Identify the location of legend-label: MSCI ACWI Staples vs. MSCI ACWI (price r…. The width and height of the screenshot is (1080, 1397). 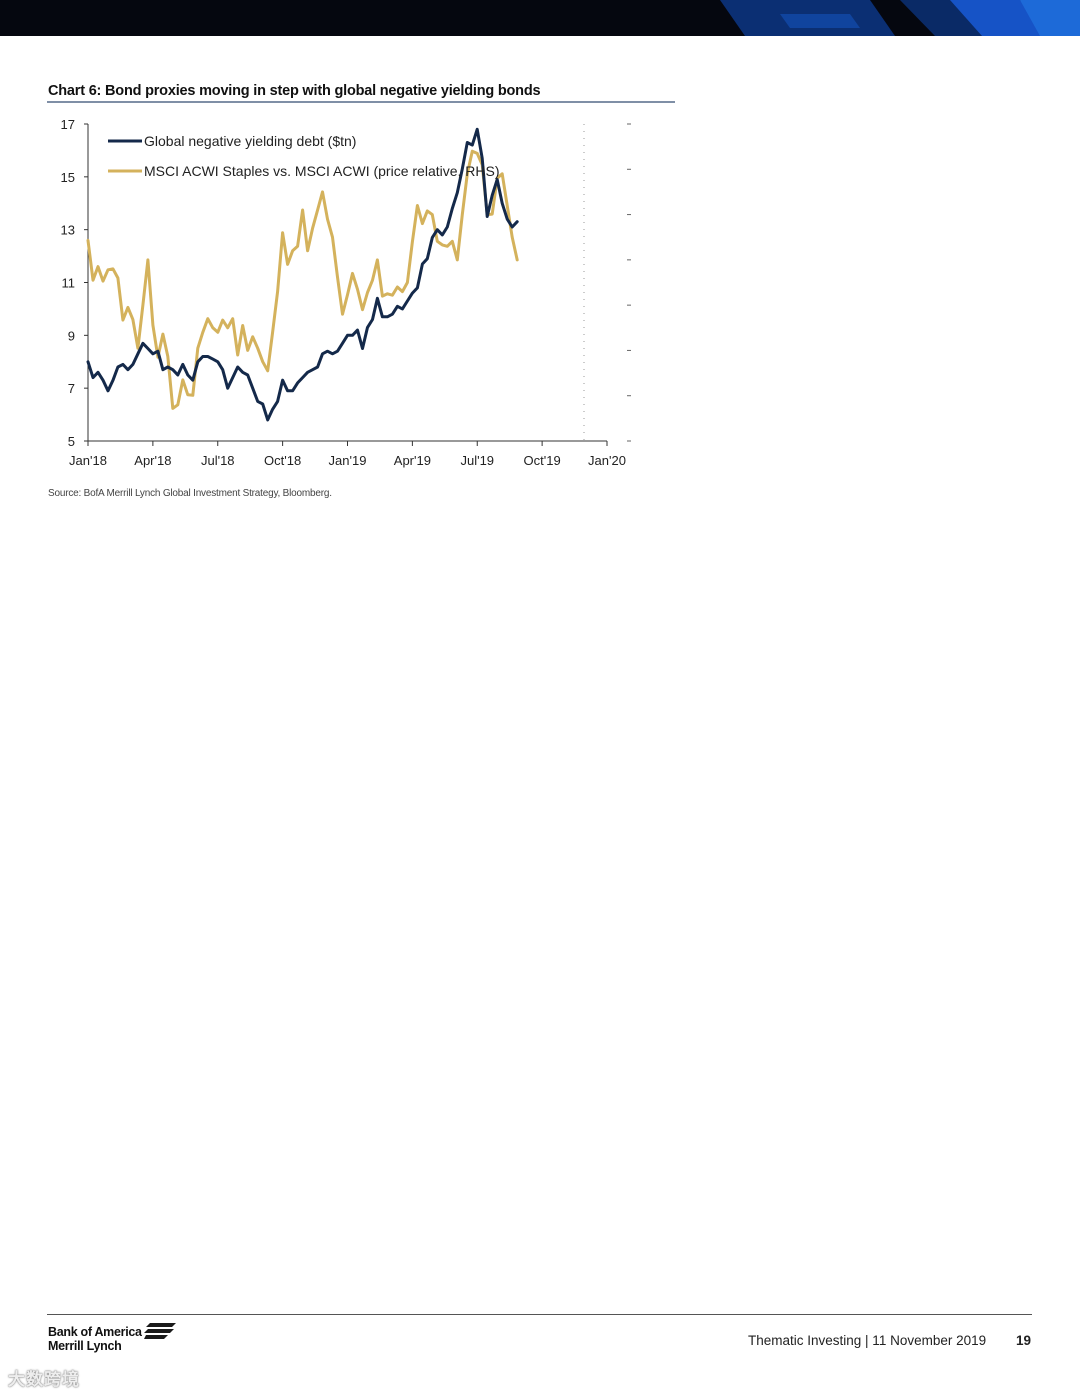
(322, 171).